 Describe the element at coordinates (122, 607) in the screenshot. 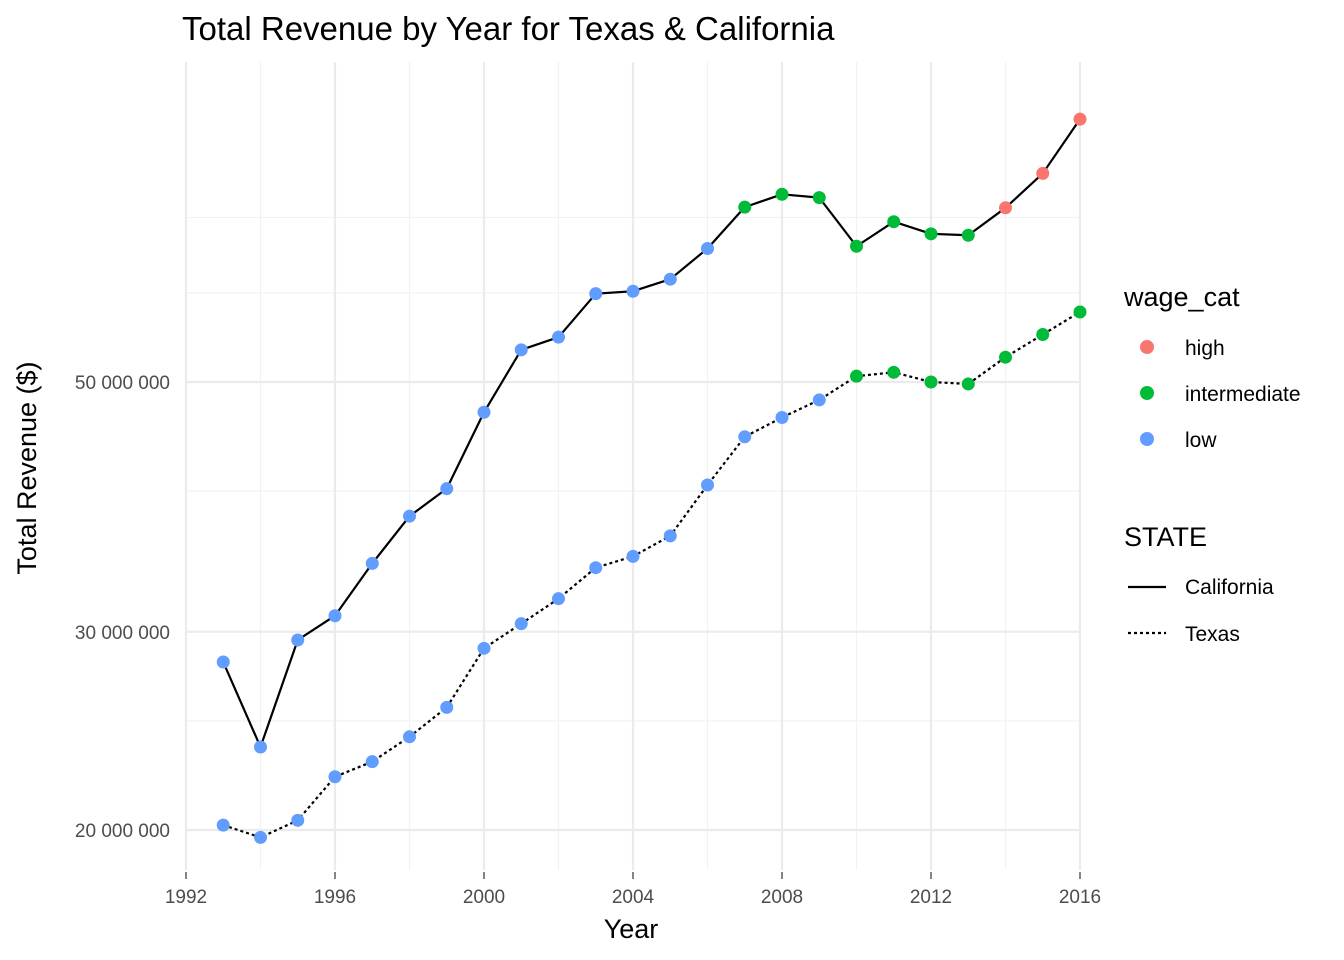

I see `y-axis-ticks: 20 000 000 30 000 000 50 000 000` at that location.